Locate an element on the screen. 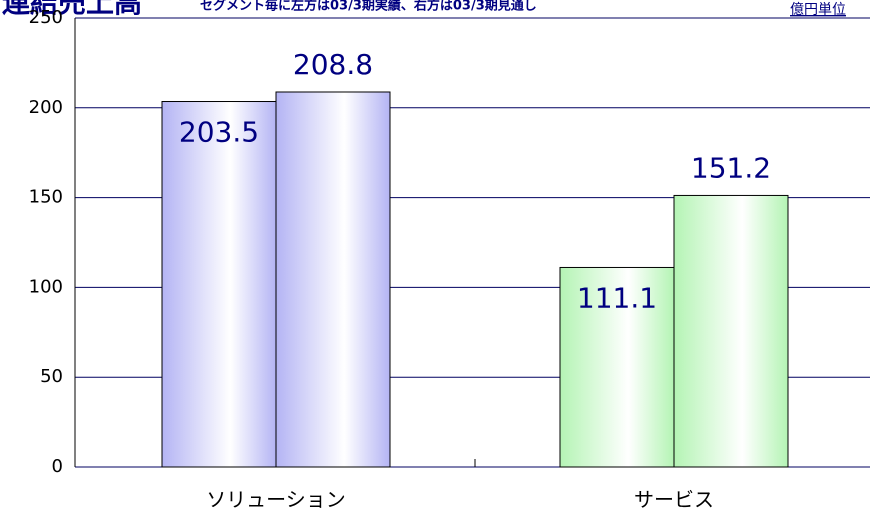 The width and height of the screenshot is (870, 513). x-tick-label: サービス is located at coordinates (674, 500).